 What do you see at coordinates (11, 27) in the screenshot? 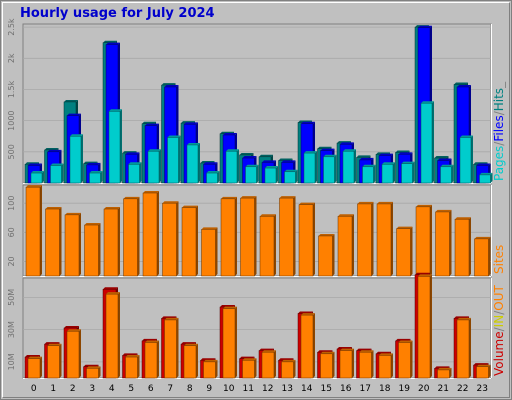
I see `usage-y-tick-label: 2.5k` at bounding box center [11, 27].